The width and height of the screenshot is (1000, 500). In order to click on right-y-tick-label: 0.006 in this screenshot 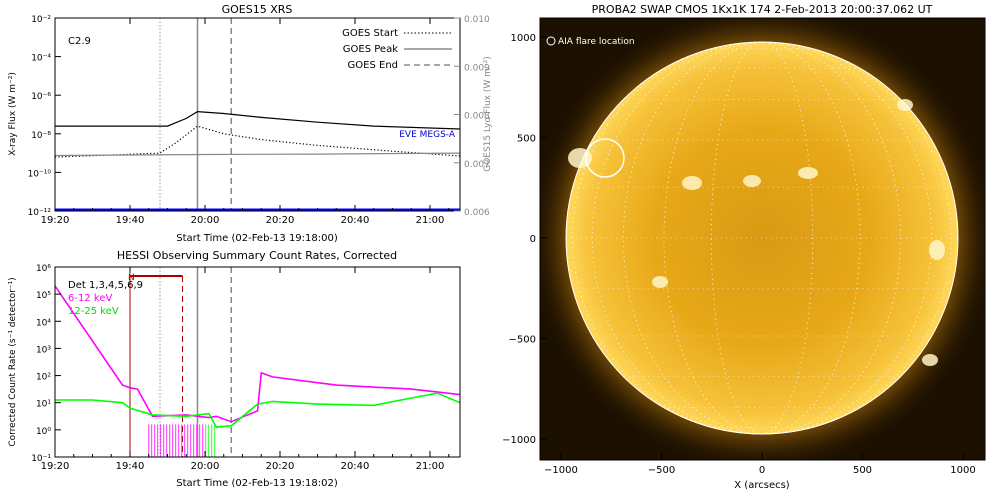, I will do `click(477, 213)`.